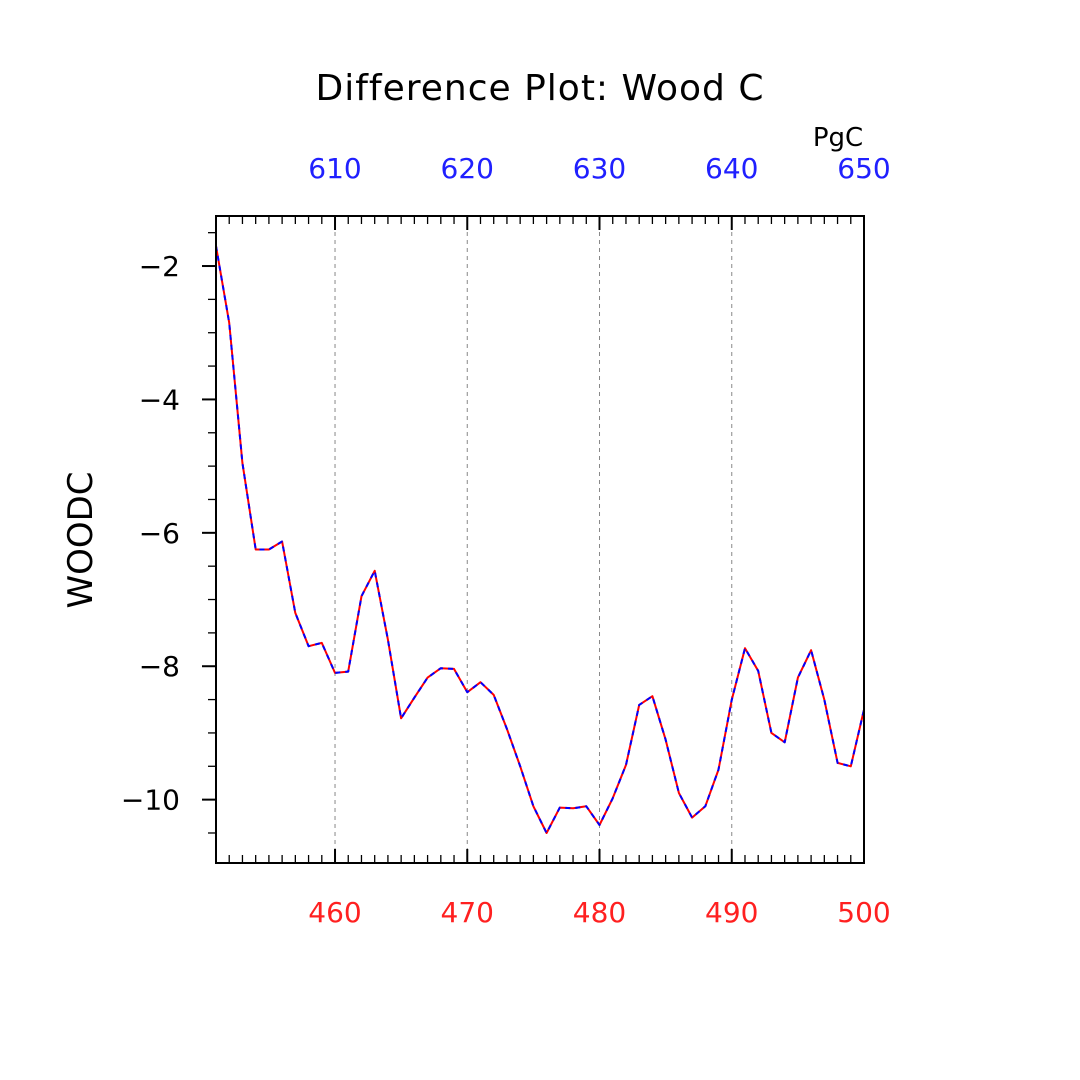 Image resolution: width=1080 pixels, height=1080 pixels. Describe the element at coordinates (599, 912) in the screenshot. I see `x-tick-label: 480` at that location.